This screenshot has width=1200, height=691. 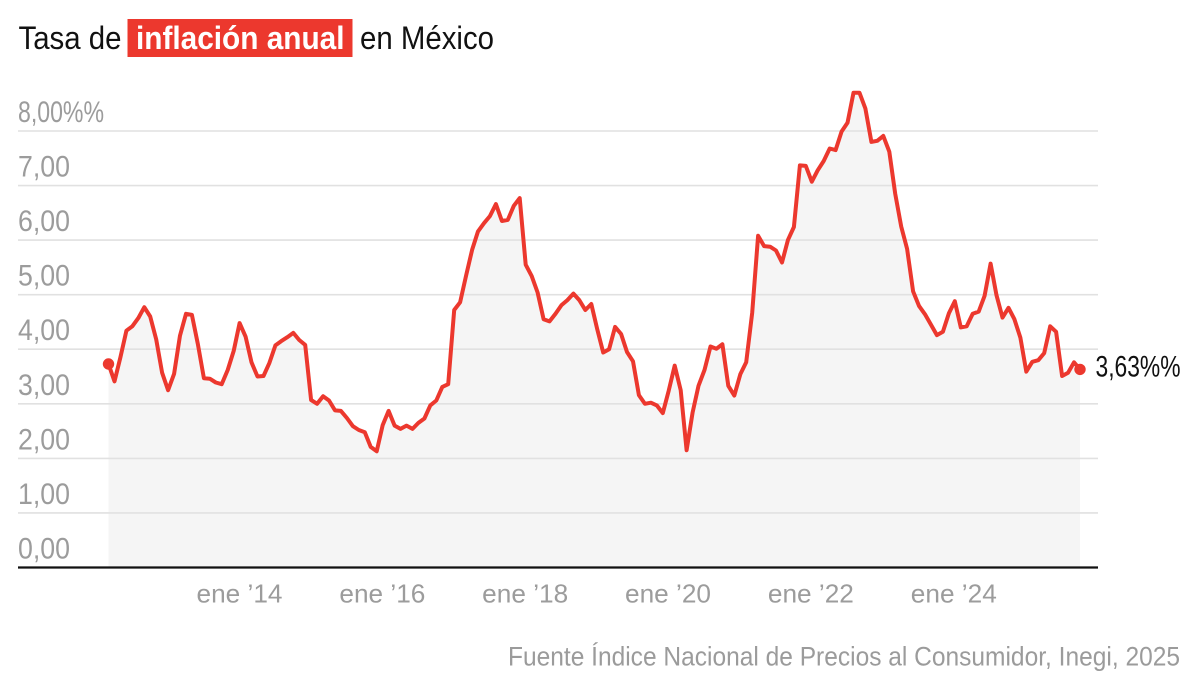 What do you see at coordinates (240, 38) in the screenshot?
I see `svg-text: inflación anual` at bounding box center [240, 38].